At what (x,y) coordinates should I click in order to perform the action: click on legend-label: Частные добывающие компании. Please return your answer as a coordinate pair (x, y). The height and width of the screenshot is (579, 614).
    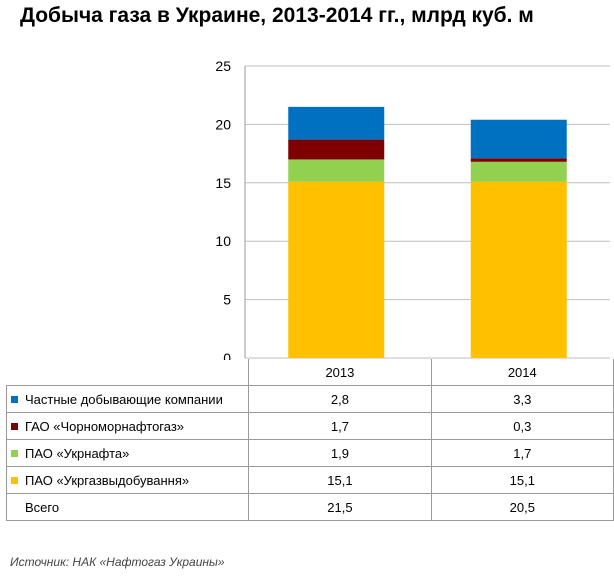
    Looking at the image, I should click on (124, 399).